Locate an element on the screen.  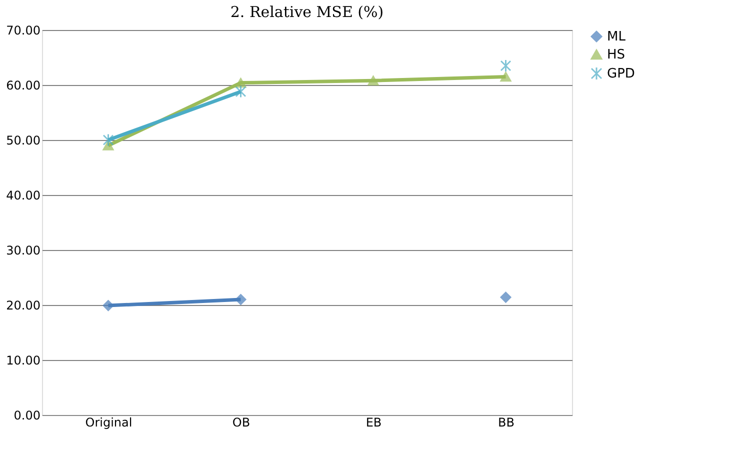
y-tick-label: 60.00 is located at coordinates (23, 85).